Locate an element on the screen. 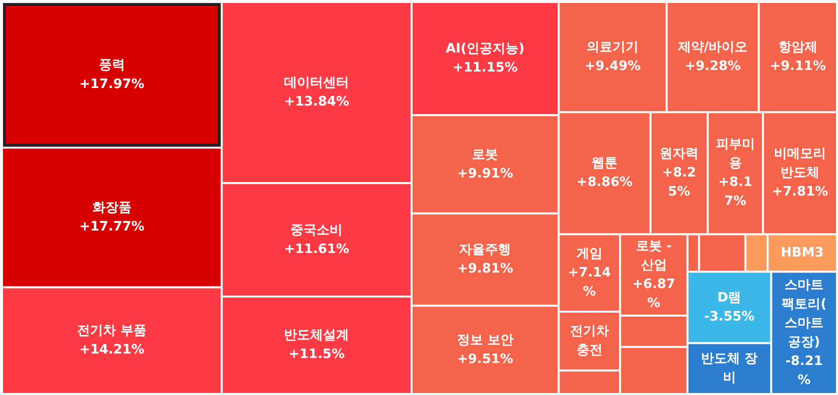 This screenshot has width=838, height=395. category-label: 중국소비 is located at coordinates (316, 230).